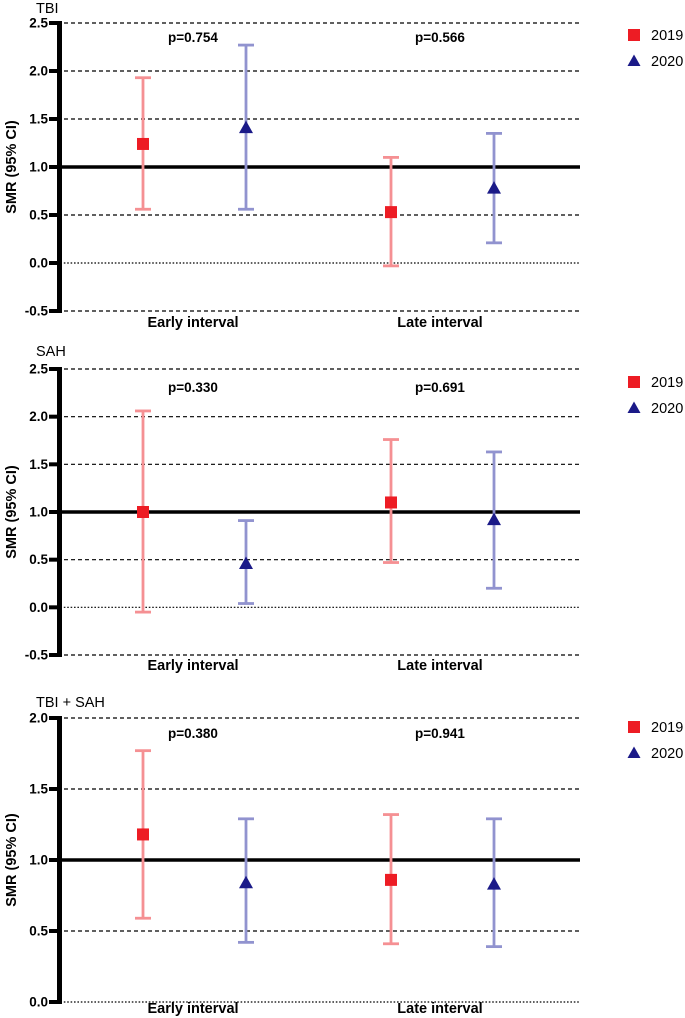 This screenshot has width=685, height=1018. I want to click on panel-title: TBI + SAH, so click(70, 703).